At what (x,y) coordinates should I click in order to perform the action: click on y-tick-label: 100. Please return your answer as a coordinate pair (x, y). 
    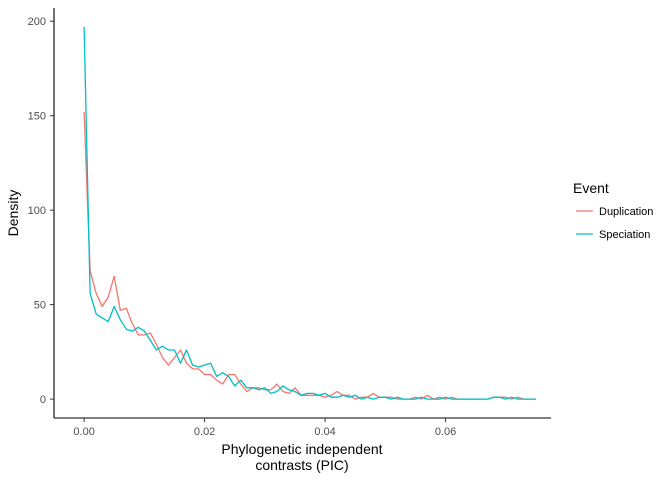
    Looking at the image, I should click on (37, 211).